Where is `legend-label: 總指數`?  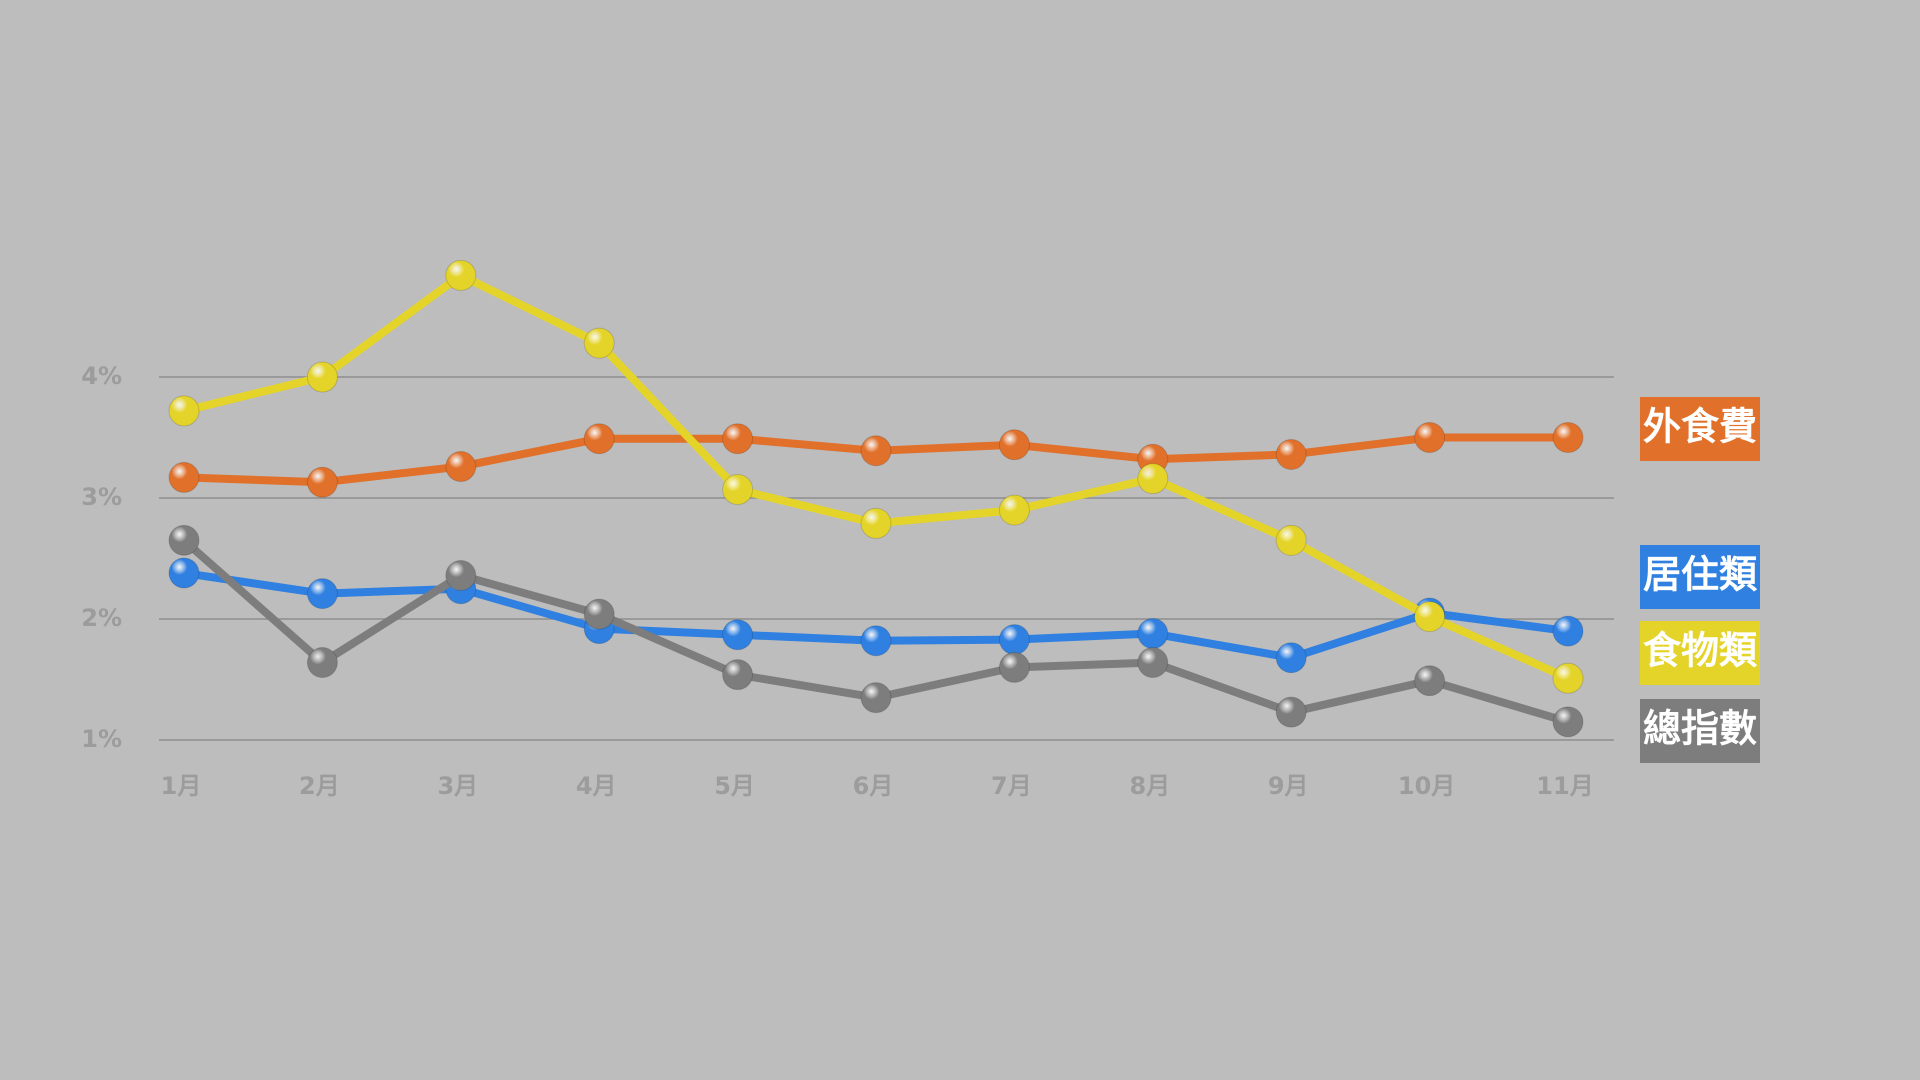 legend-label: 總指數 is located at coordinates (1700, 729).